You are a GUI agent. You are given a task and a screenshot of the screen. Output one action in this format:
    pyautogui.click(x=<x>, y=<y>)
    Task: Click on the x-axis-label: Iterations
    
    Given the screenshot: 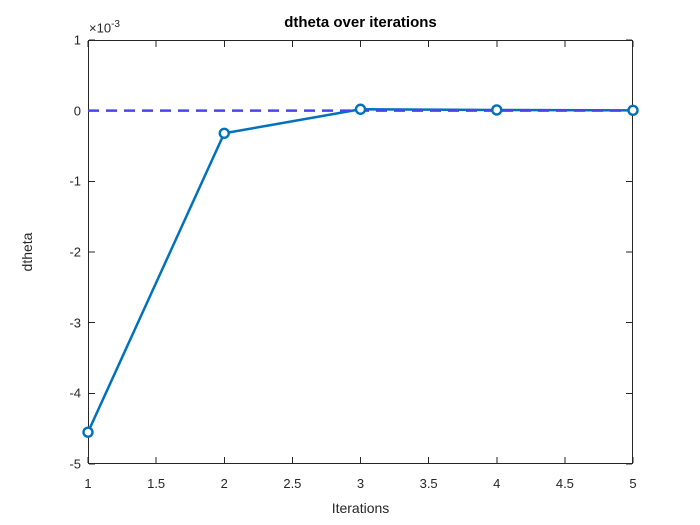 What is the action you would take?
    pyautogui.click(x=360, y=508)
    